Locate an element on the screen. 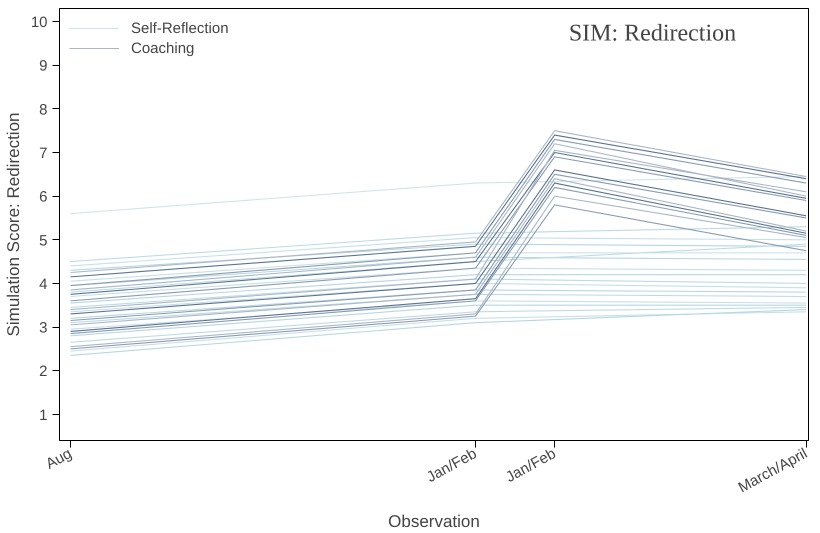 This screenshot has width=820, height=533. y-tick-label: 7 is located at coordinates (43, 153).